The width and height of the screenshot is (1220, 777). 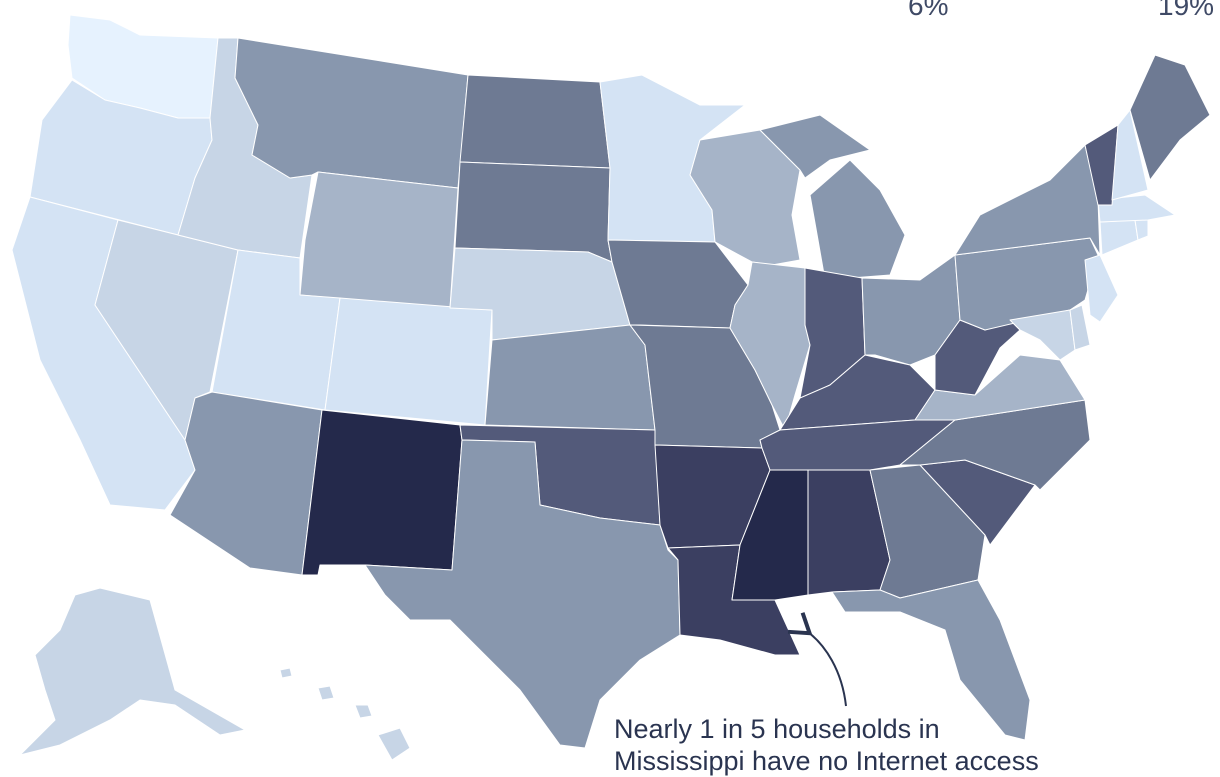 What do you see at coordinates (1101, 288) in the screenshot?
I see `state-nj` at bounding box center [1101, 288].